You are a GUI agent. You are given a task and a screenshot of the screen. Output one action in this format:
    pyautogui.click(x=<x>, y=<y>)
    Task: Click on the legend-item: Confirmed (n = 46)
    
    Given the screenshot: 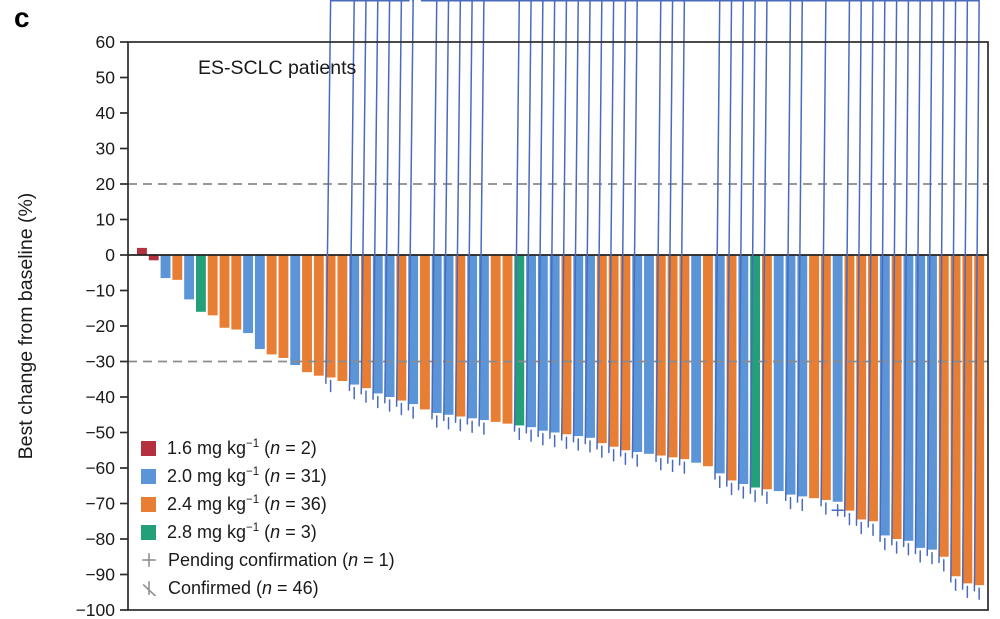 What is the action you would take?
    pyautogui.click(x=268, y=588)
    